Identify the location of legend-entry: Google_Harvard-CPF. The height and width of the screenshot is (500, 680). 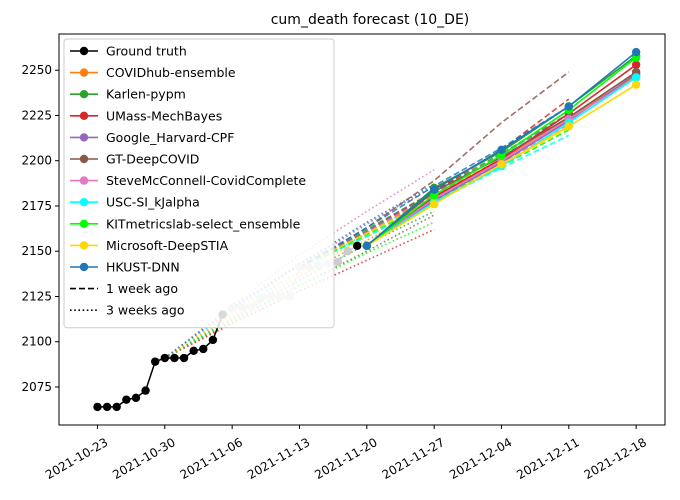
(152, 137).